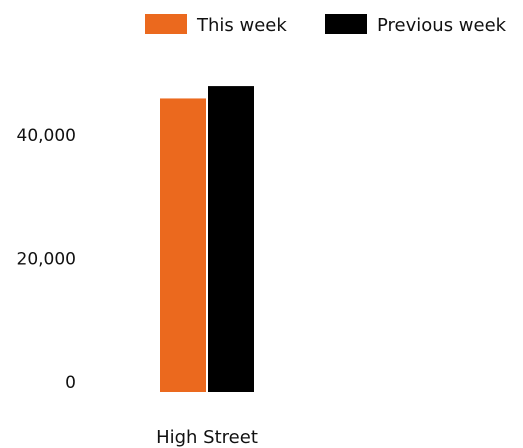  I want to click on x-axis: High Street, so click(207, 437).